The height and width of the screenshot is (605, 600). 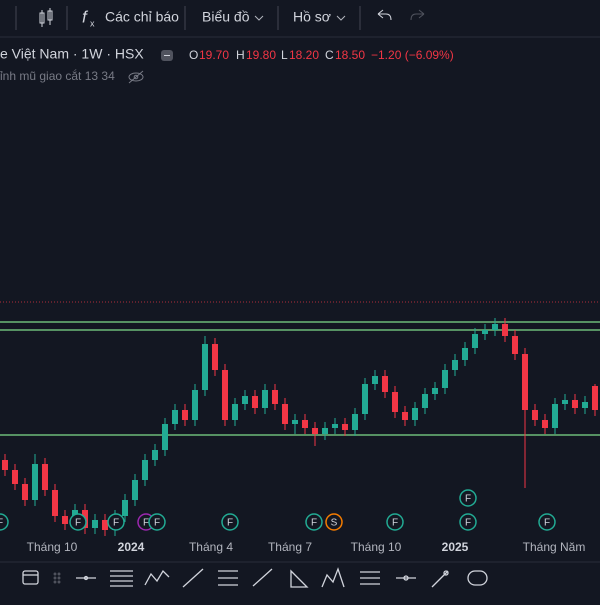 I want to click on channel-tool, so click(x=121, y=578).